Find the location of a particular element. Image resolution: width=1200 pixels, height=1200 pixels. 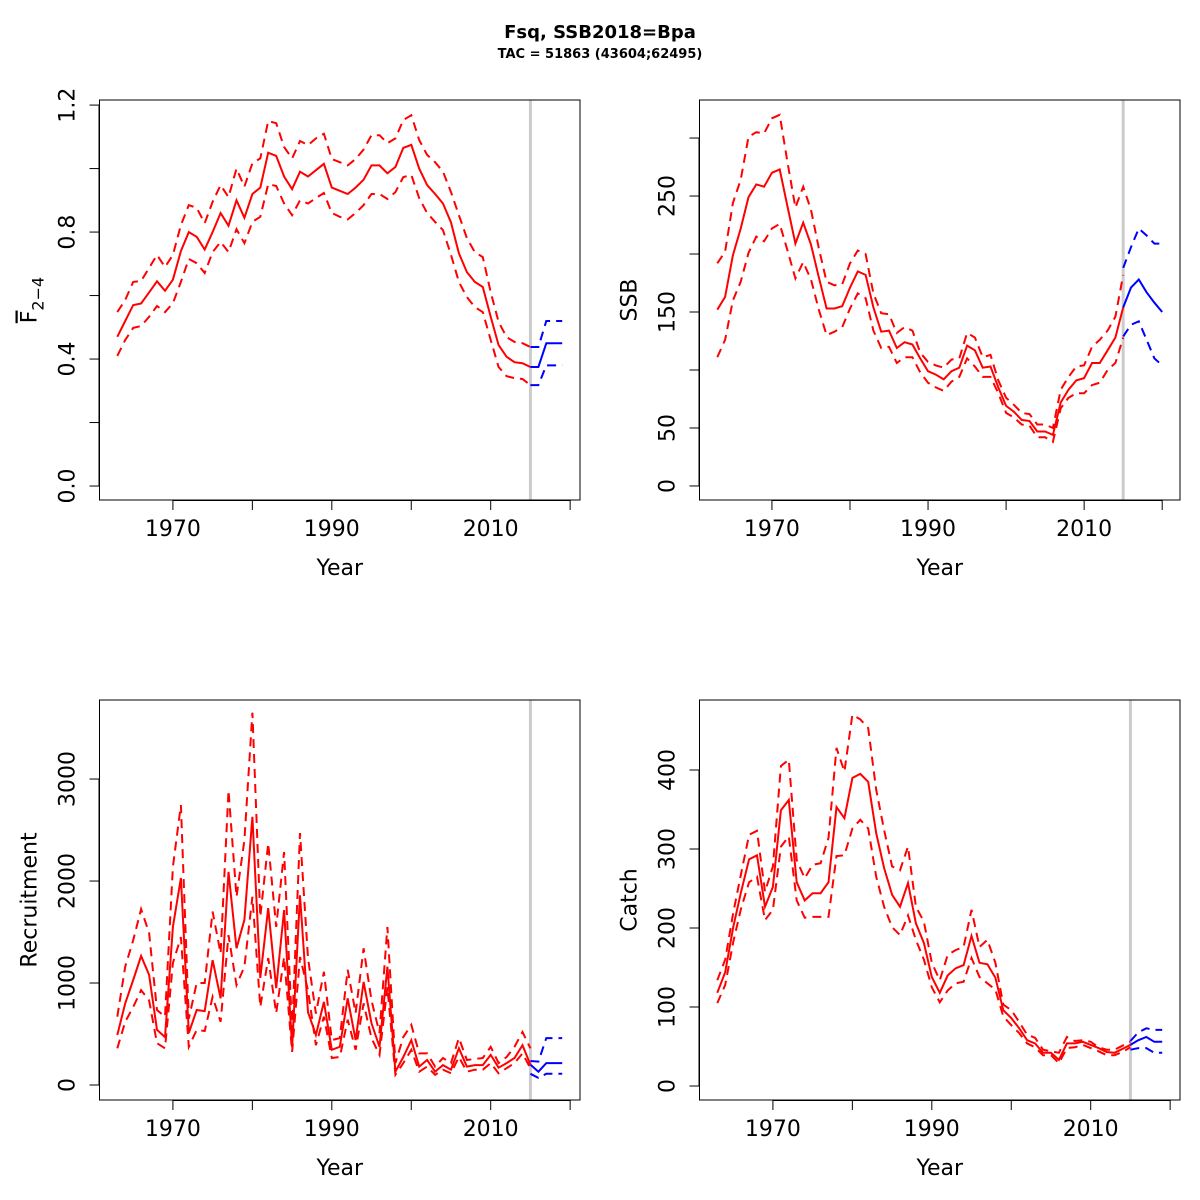

y-axis-title: Recruitment is located at coordinates (30, 900).